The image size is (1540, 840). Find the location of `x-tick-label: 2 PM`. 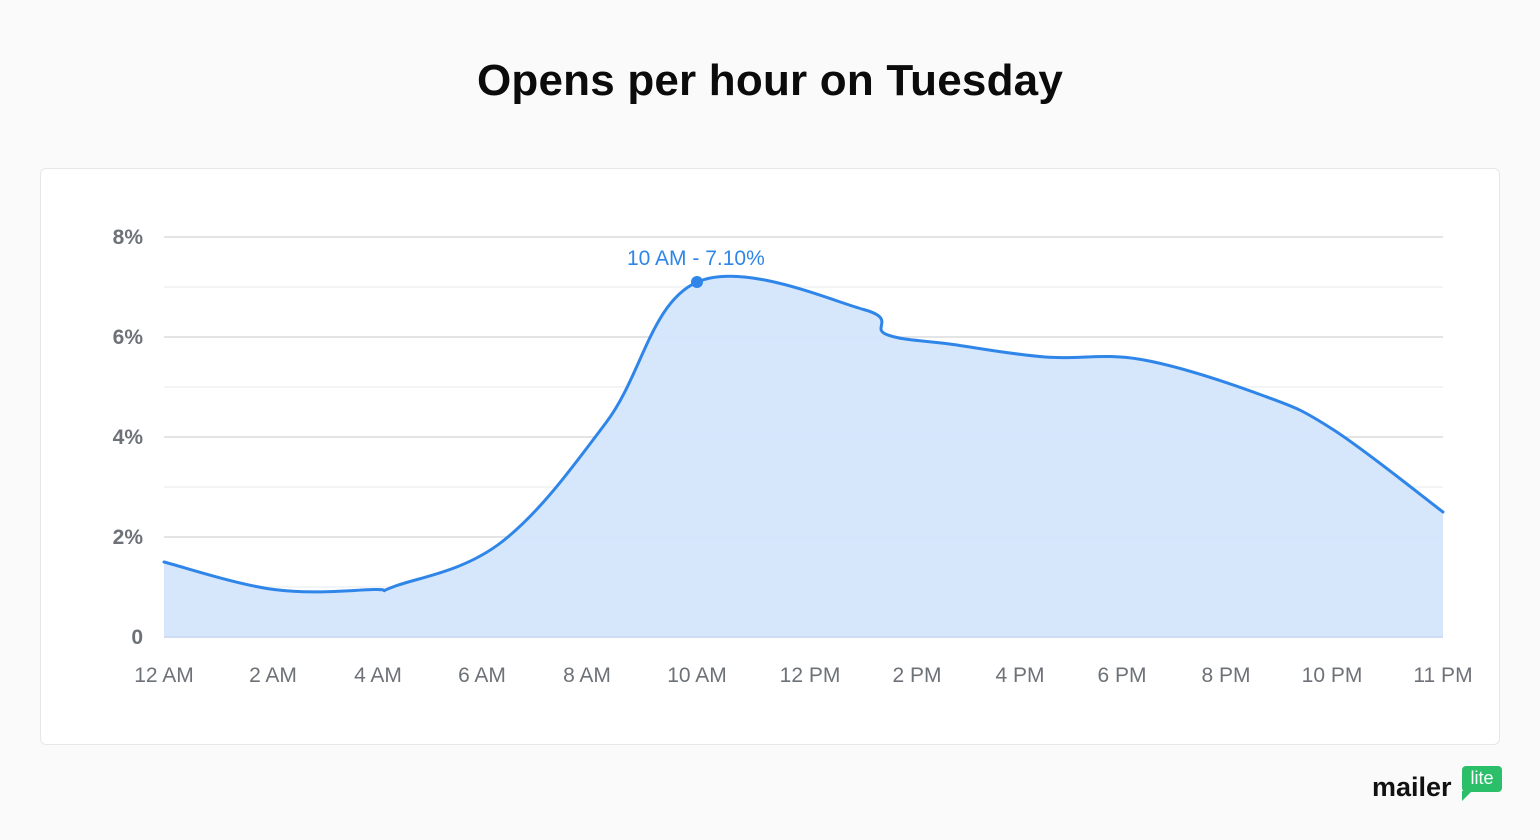

x-tick-label: 2 PM is located at coordinates (916, 675).